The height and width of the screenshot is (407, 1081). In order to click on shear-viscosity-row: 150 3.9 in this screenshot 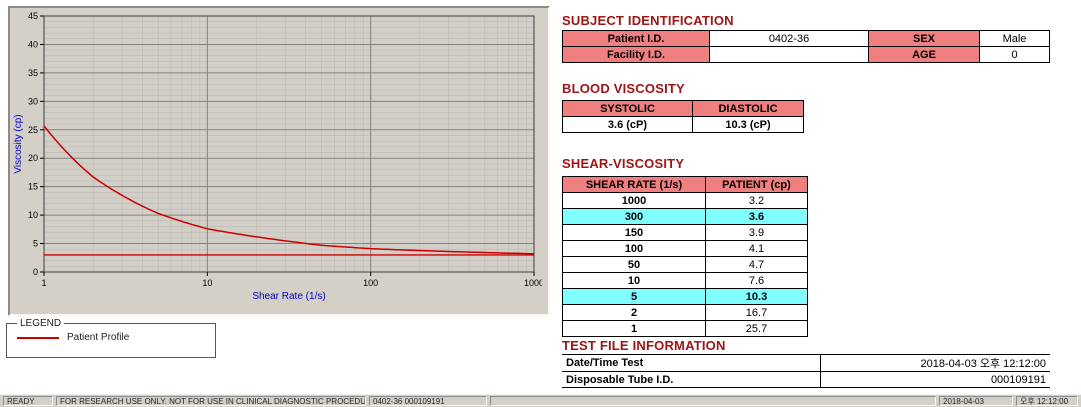, I will do `click(685, 232)`.